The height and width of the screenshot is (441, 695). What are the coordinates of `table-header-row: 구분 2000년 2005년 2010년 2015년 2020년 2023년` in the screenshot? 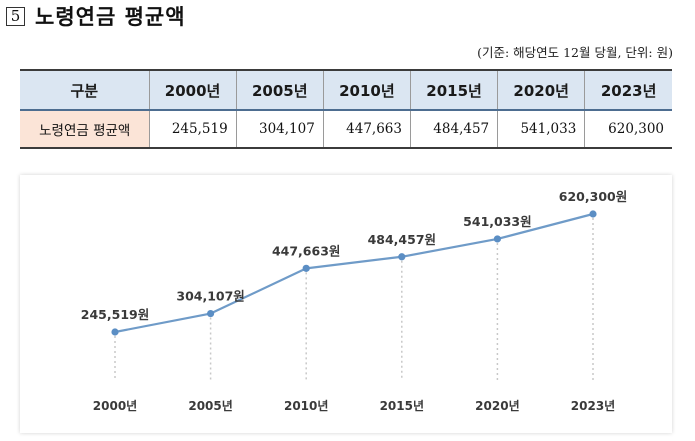 It's located at (346, 90).